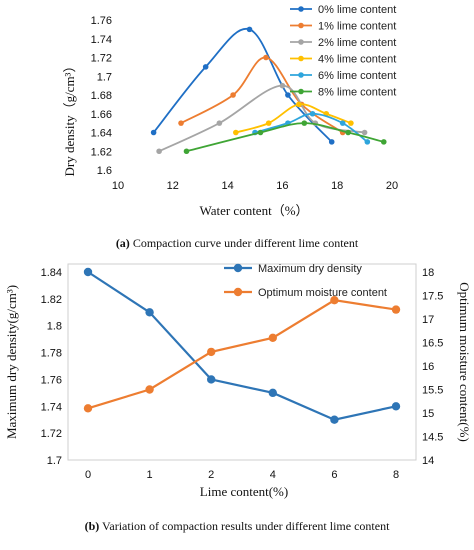 Image resolution: width=474 pixels, height=550 pixels. Describe the element at coordinates (334, 475) in the screenshot. I see `chart-b-x-tick-label: 6` at that location.